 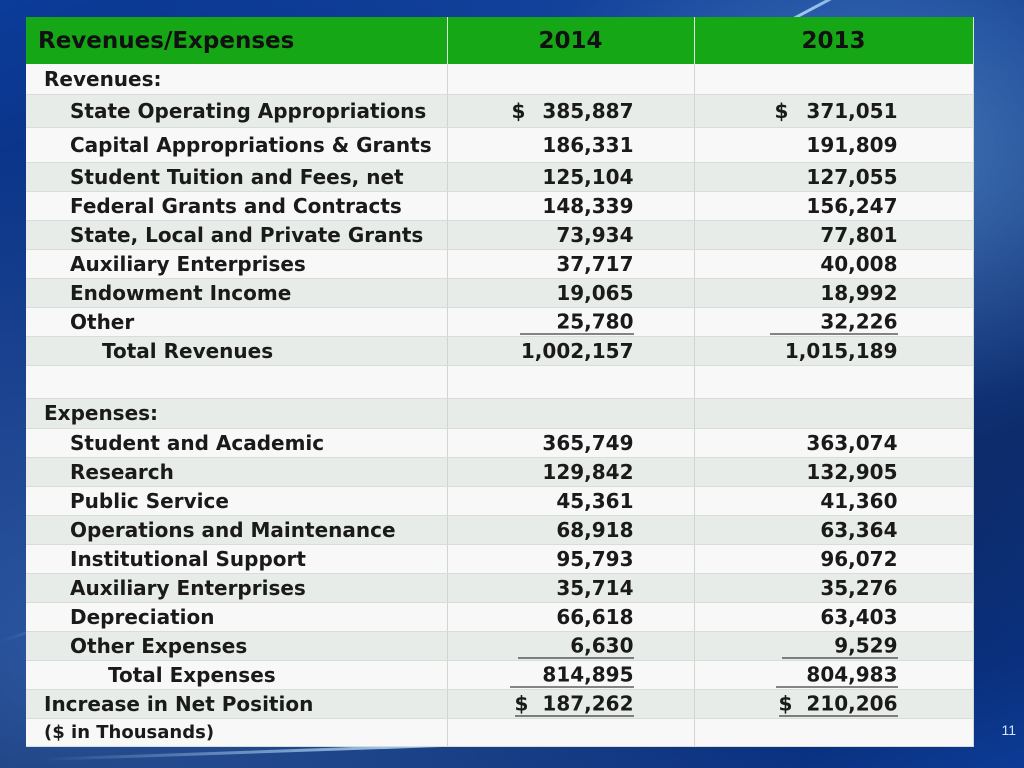 What do you see at coordinates (588, 144) in the screenshot?
I see `value-2014: 186,331` at bounding box center [588, 144].